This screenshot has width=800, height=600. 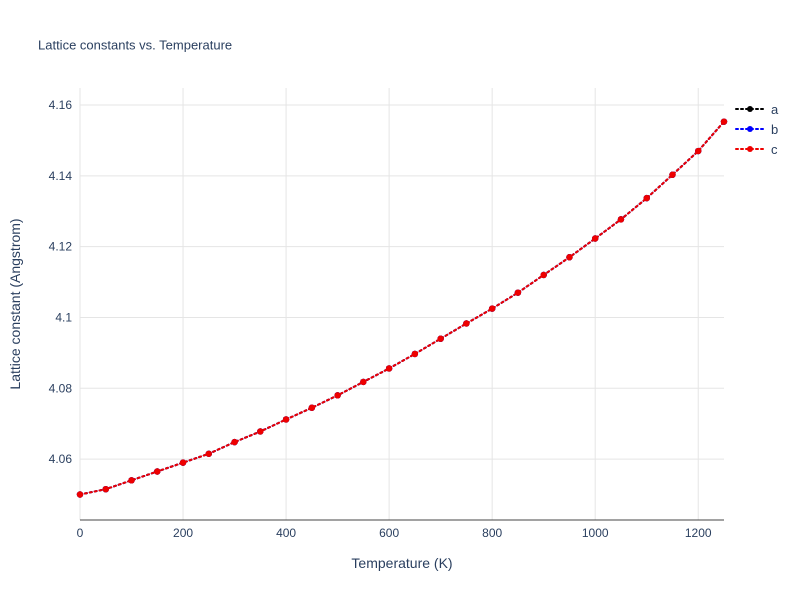 I want to click on x-tick-label: 0, so click(x=80, y=533).